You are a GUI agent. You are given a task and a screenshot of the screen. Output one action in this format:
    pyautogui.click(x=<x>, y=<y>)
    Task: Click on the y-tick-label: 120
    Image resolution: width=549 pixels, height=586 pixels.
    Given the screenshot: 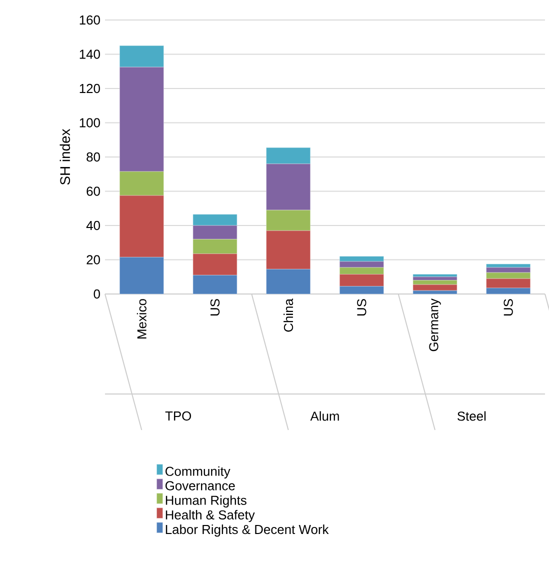 What is the action you would take?
    pyautogui.click(x=90, y=89)
    